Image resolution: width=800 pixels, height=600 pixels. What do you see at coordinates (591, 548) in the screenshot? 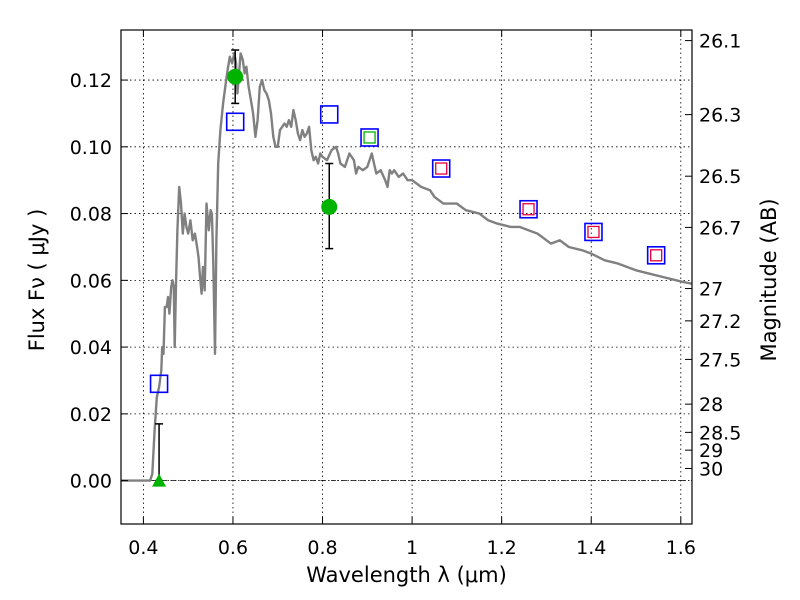
I see `x-tick-label: 1.4` at bounding box center [591, 548].